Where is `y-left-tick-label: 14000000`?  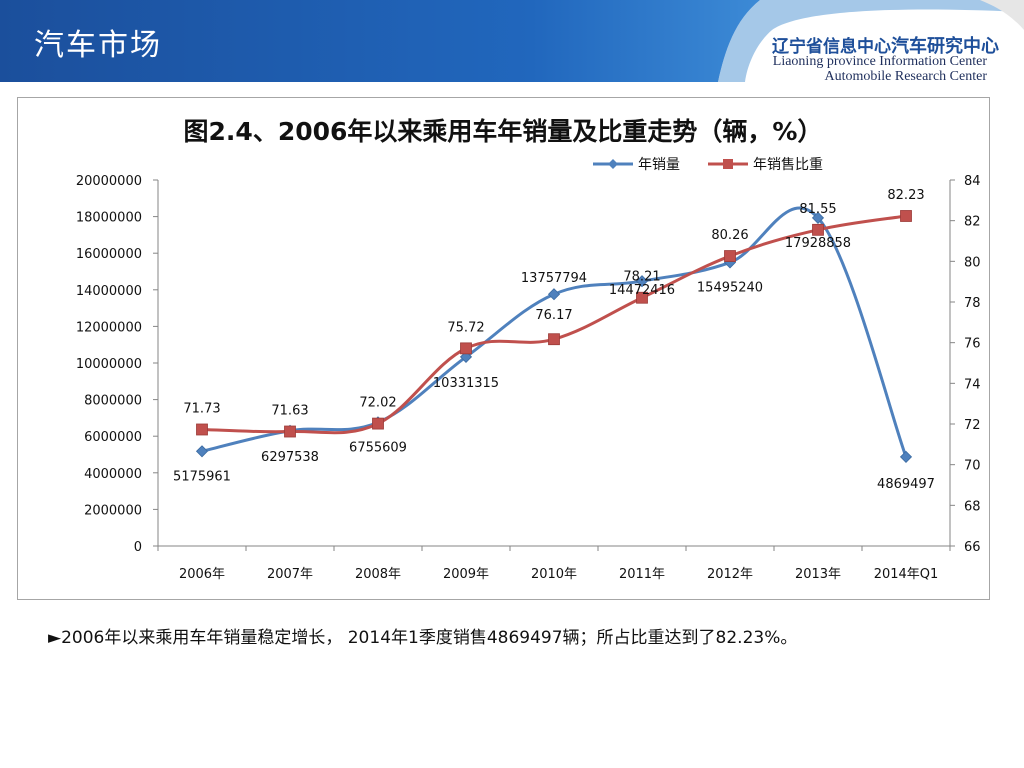
y-left-tick-label: 14000000 is located at coordinates (109, 291).